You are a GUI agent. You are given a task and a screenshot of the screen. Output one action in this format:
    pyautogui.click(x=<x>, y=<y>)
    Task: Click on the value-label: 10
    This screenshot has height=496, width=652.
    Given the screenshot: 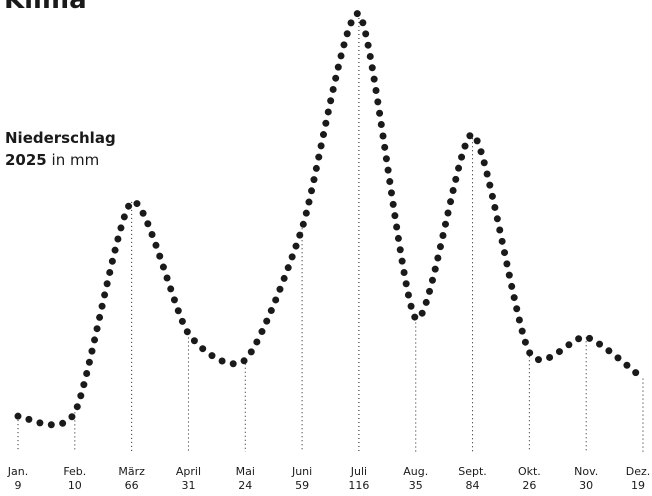 What is the action you would take?
    pyautogui.click(x=75, y=485)
    